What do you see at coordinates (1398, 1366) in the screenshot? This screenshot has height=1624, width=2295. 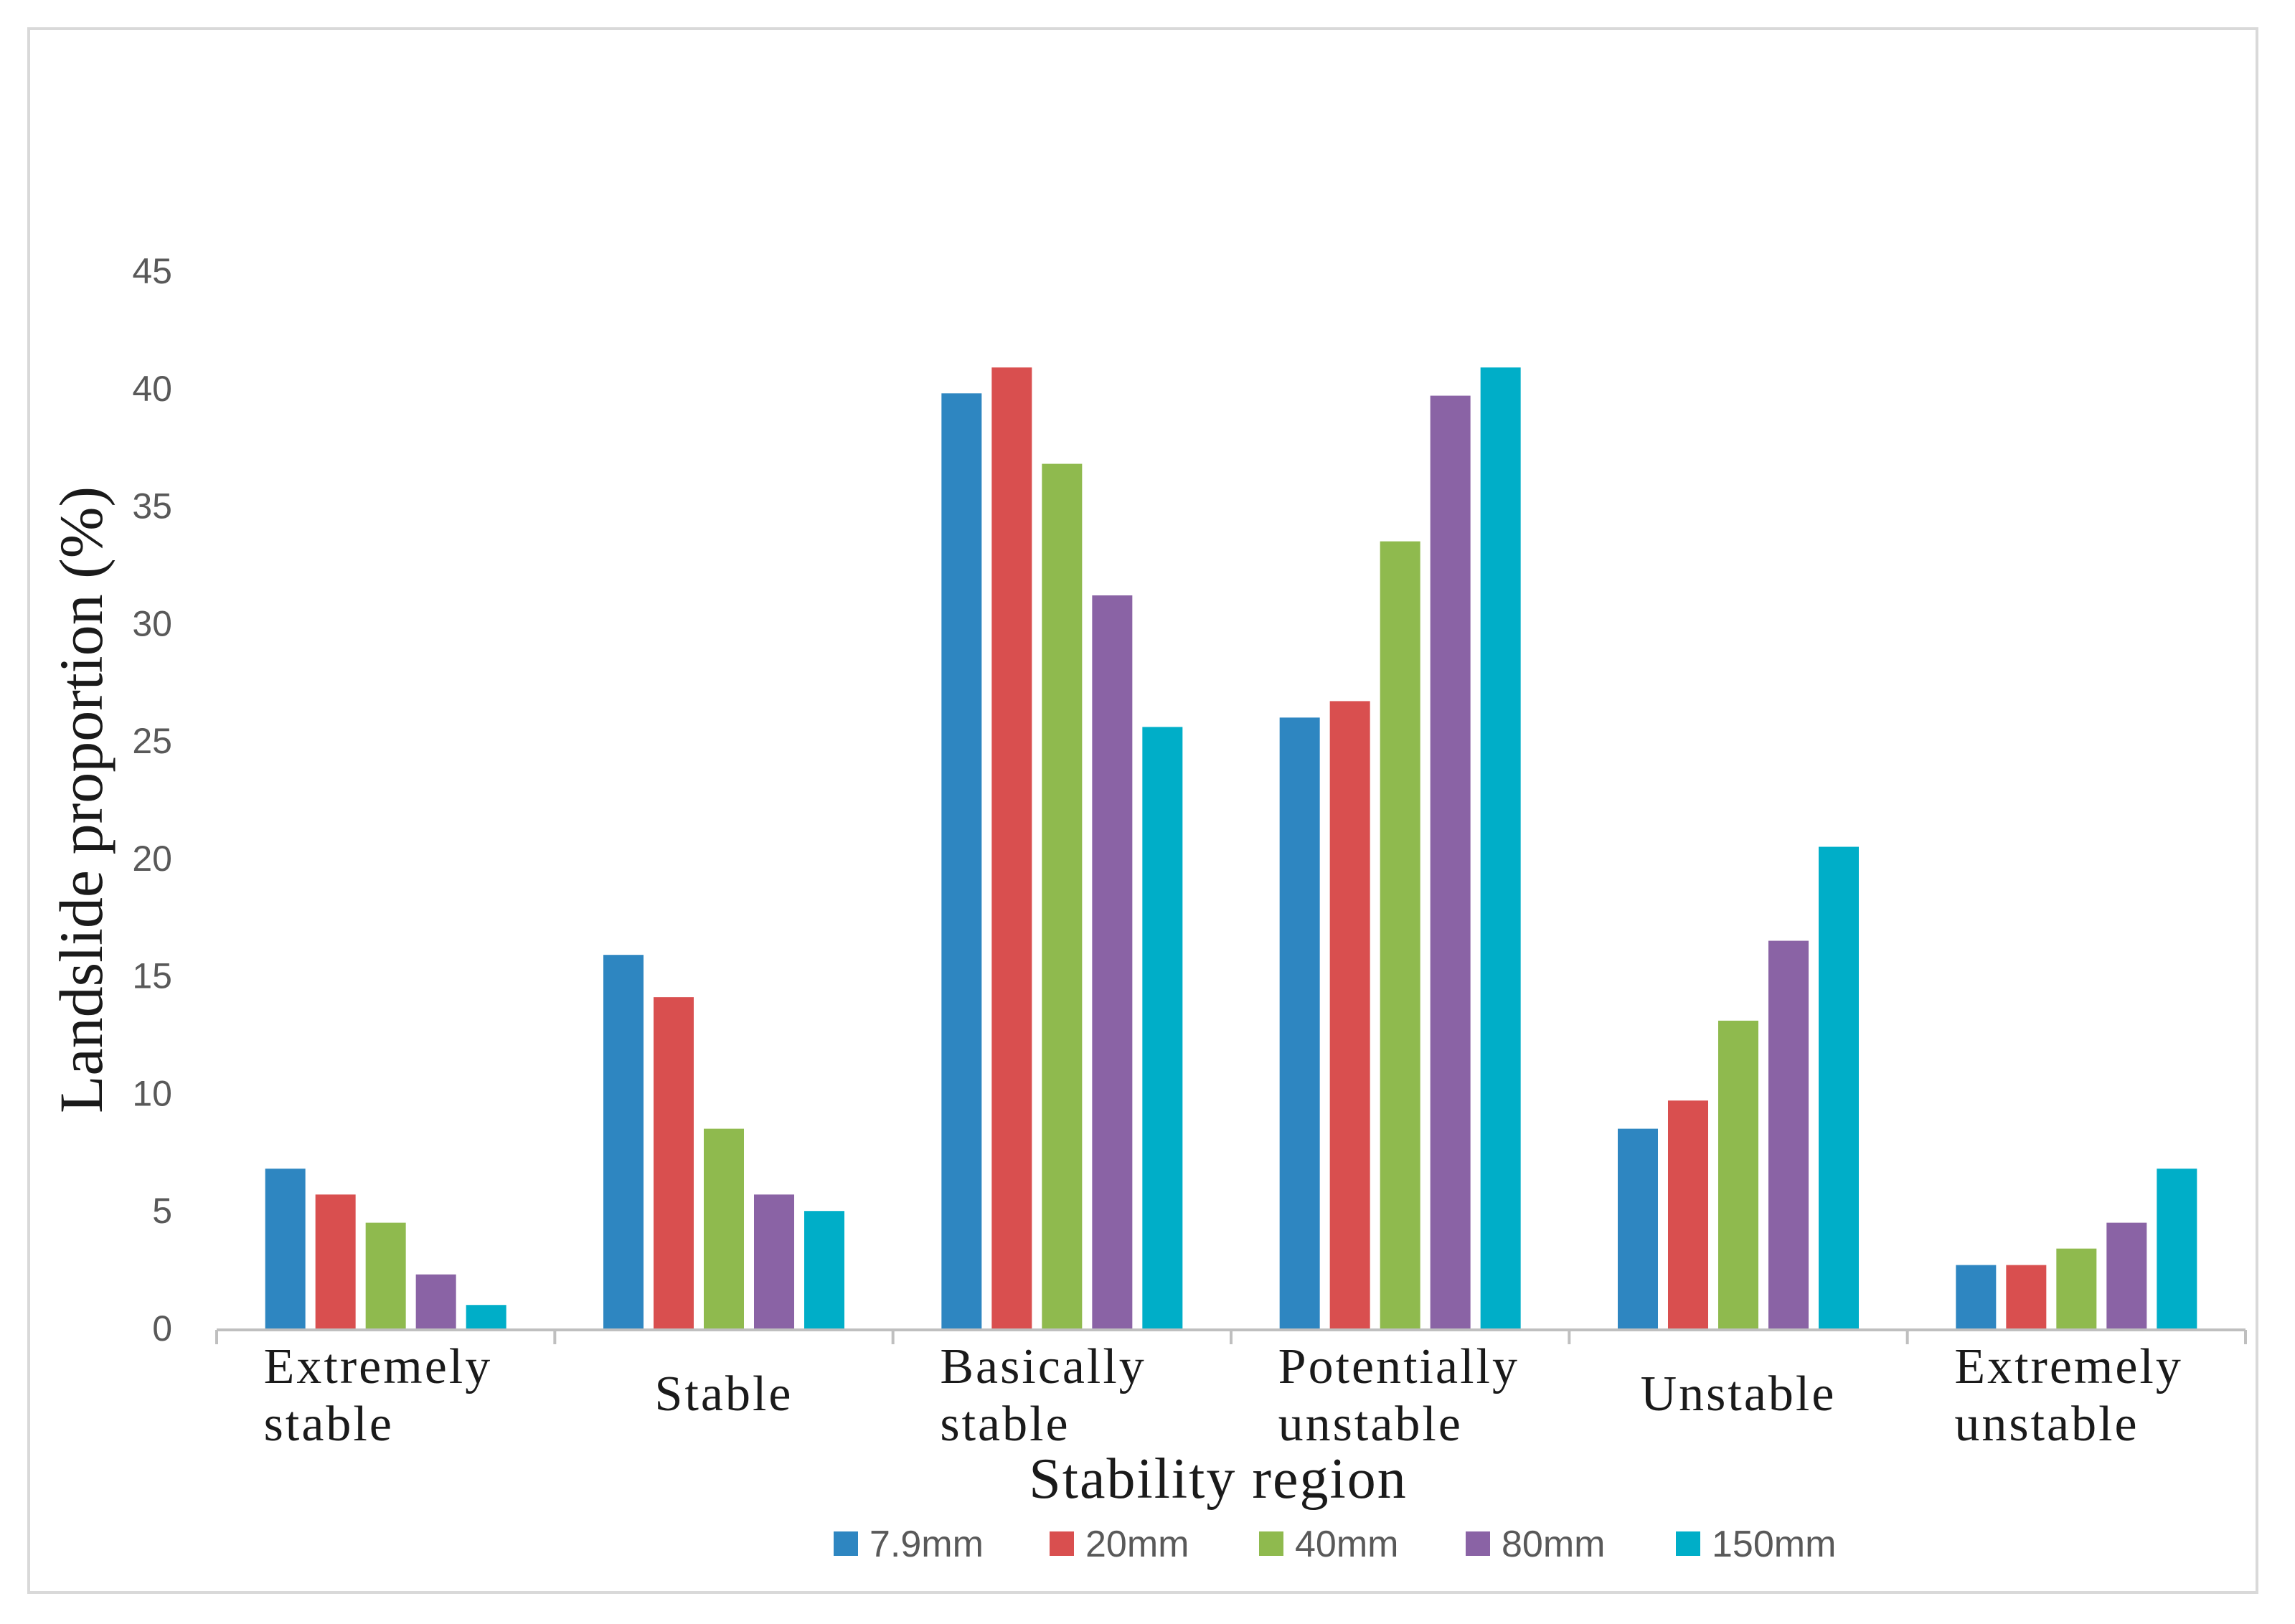 I see `category-label: Potentially` at bounding box center [1398, 1366].